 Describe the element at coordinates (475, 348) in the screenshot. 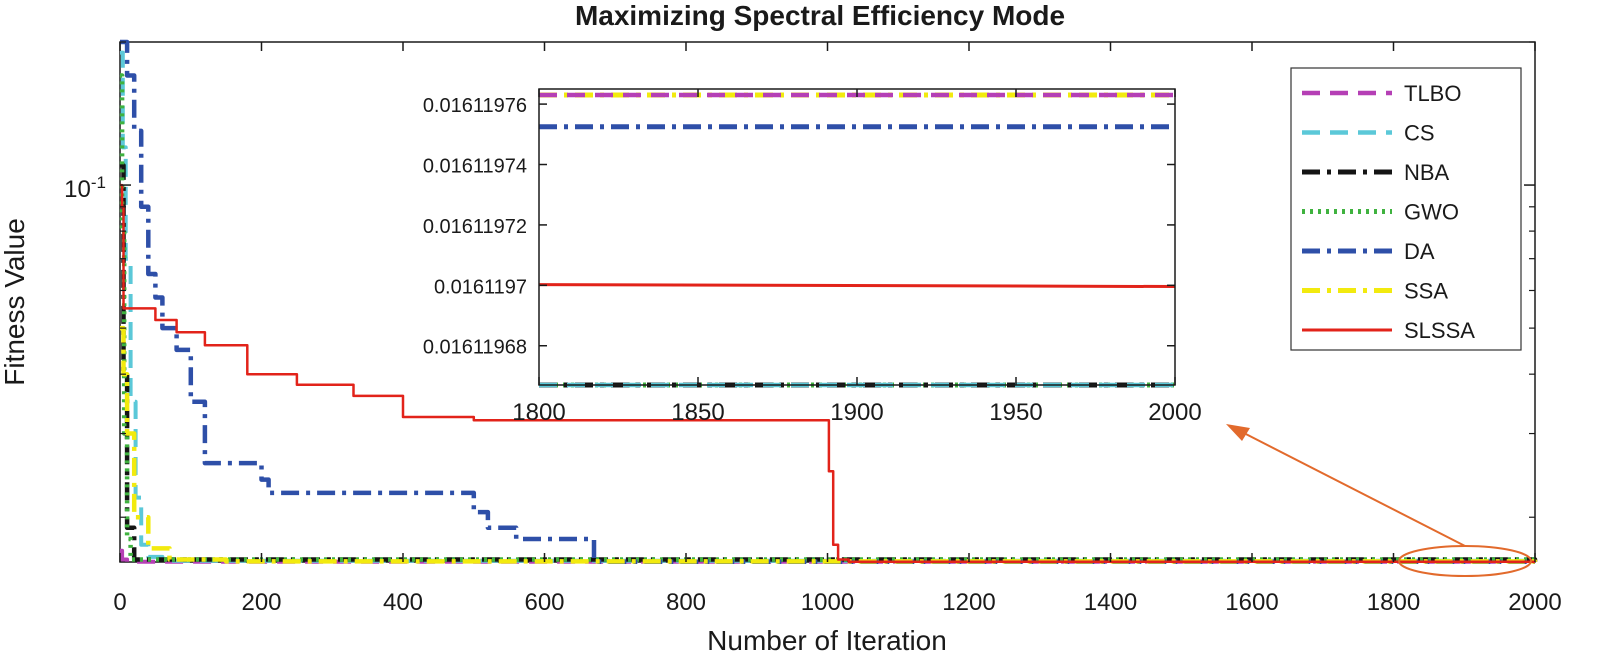

I see `inset-y-tick-label: 0.01611968` at that location.